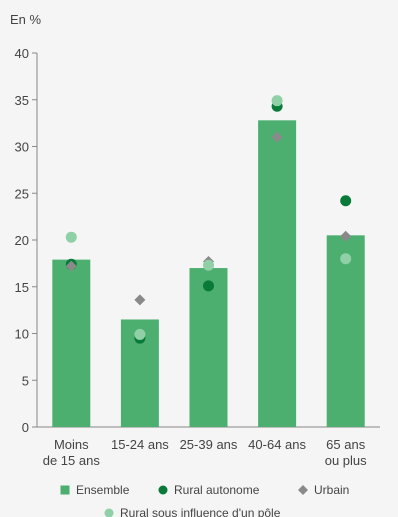  I want to click on x-tick-label-line: 25-39 ans, so click(209, 444).